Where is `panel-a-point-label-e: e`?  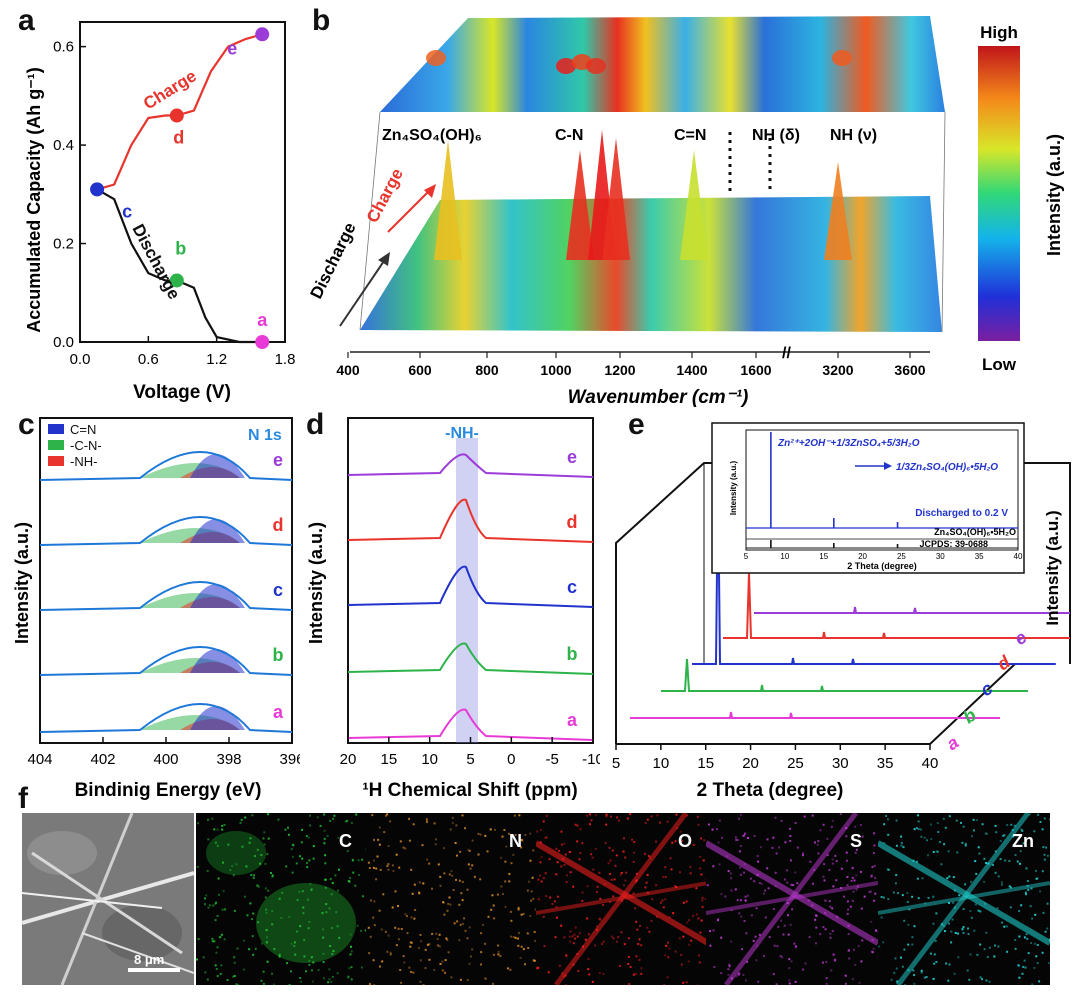
panel-a-point-label-e: e is located at coordinates (232, 48).